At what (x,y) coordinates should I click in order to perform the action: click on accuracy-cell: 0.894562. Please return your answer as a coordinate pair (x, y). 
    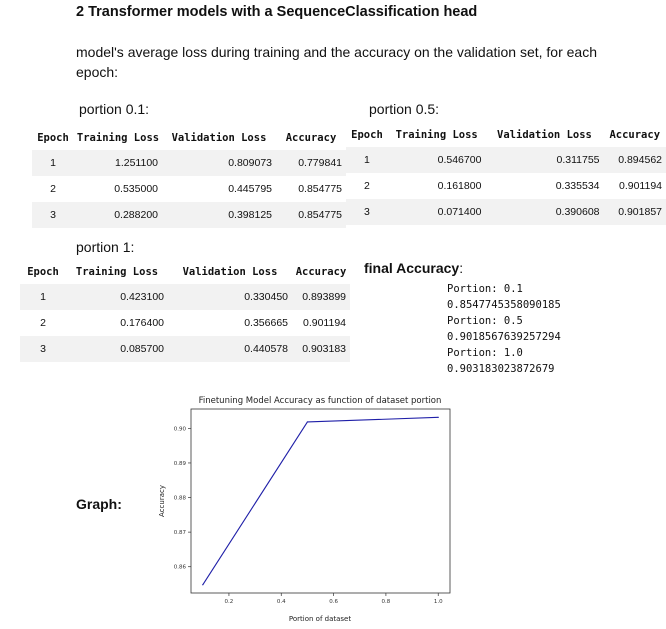
    Looking at the image, I should click on (634, 160).